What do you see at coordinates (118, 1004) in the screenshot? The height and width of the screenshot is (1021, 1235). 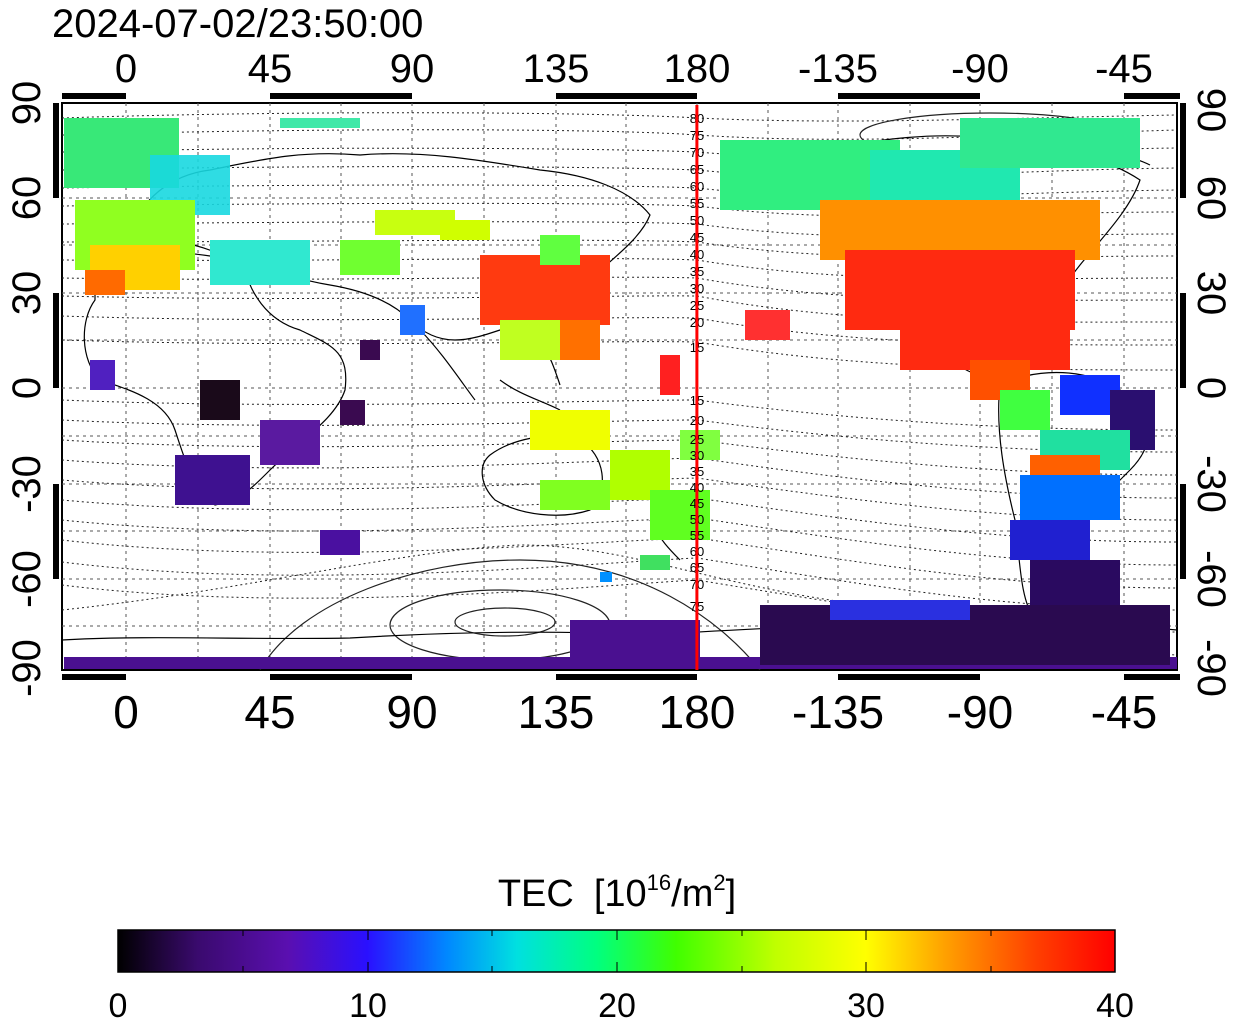 I see `colorbar-tick-label: 0` at bounding box center [118, 1004].